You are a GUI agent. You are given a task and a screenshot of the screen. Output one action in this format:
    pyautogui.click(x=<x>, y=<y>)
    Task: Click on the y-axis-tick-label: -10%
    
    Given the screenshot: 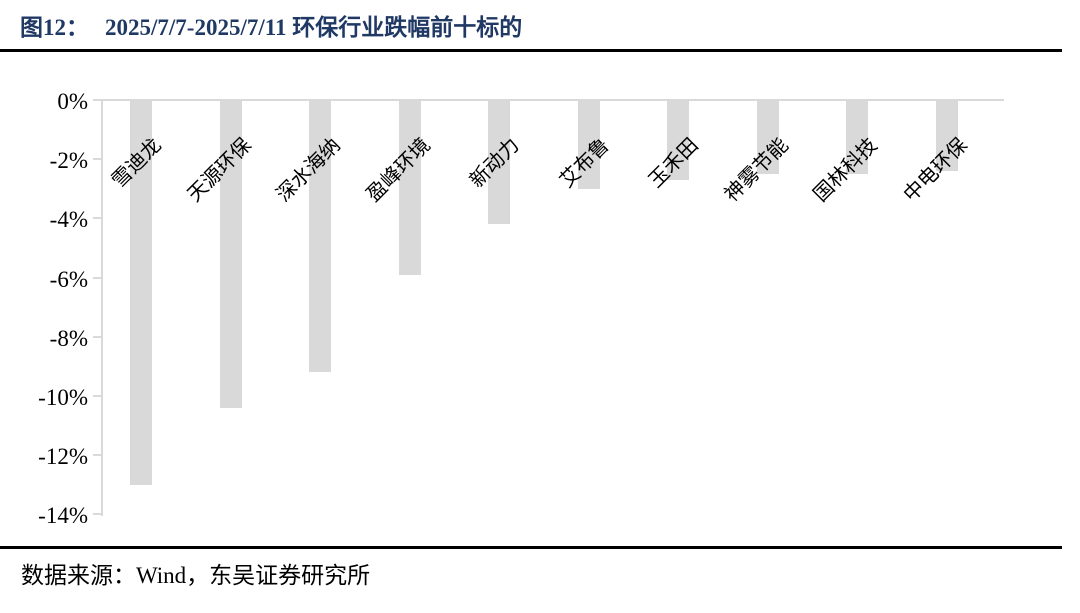 What is the action you would take?
    pyautogui.click(x=63, y=397)
    